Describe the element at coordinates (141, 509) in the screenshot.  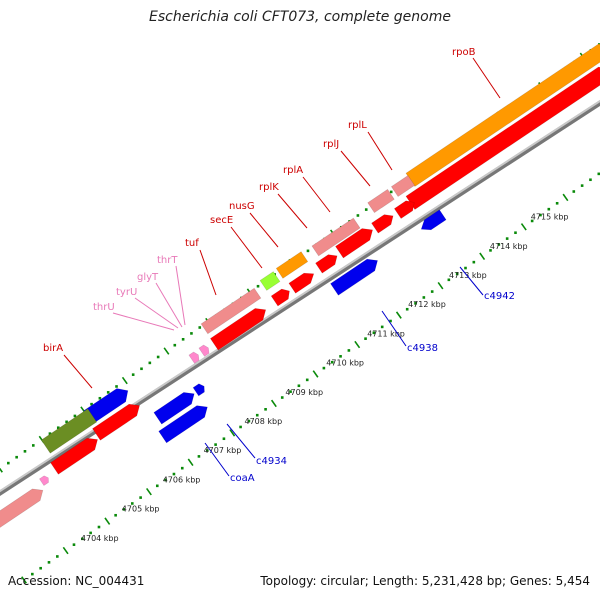
I see `tick-label-4705: 4705 kbp` at that location.